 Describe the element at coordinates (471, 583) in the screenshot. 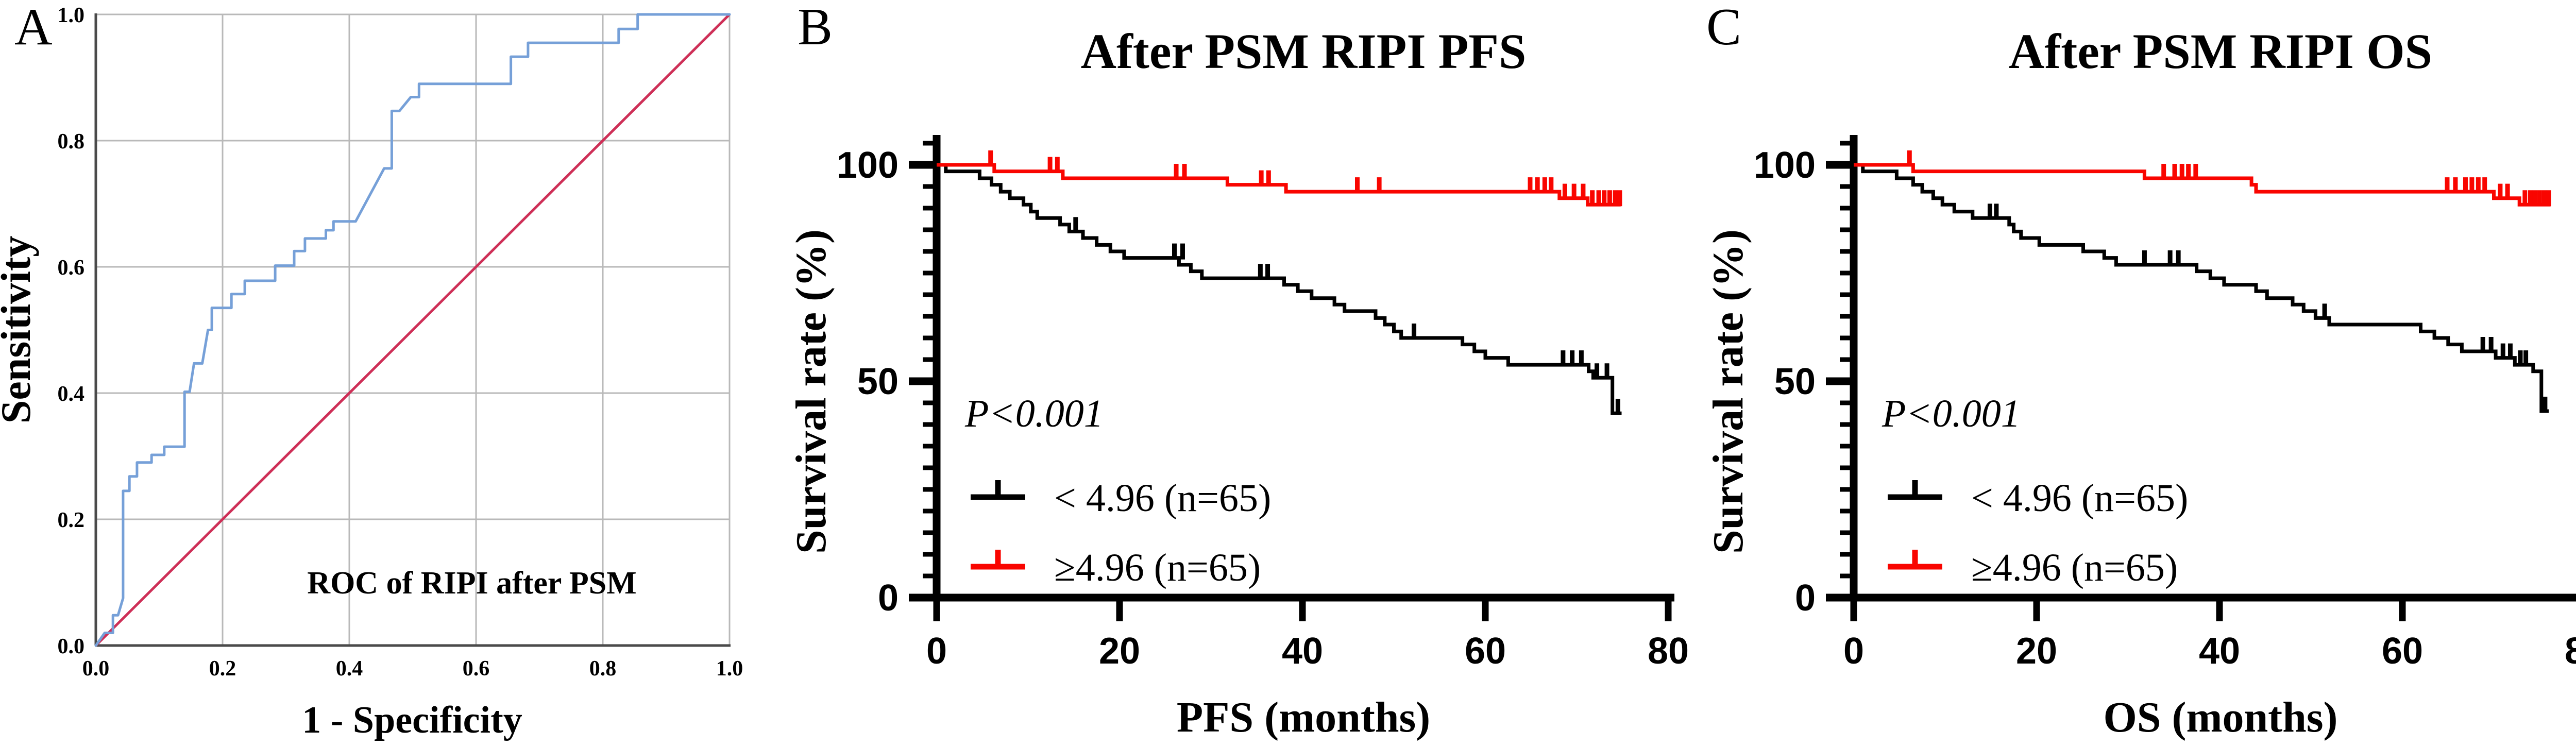

I see `roc-inner-title: ROC of RIPI after PSM` at that location.